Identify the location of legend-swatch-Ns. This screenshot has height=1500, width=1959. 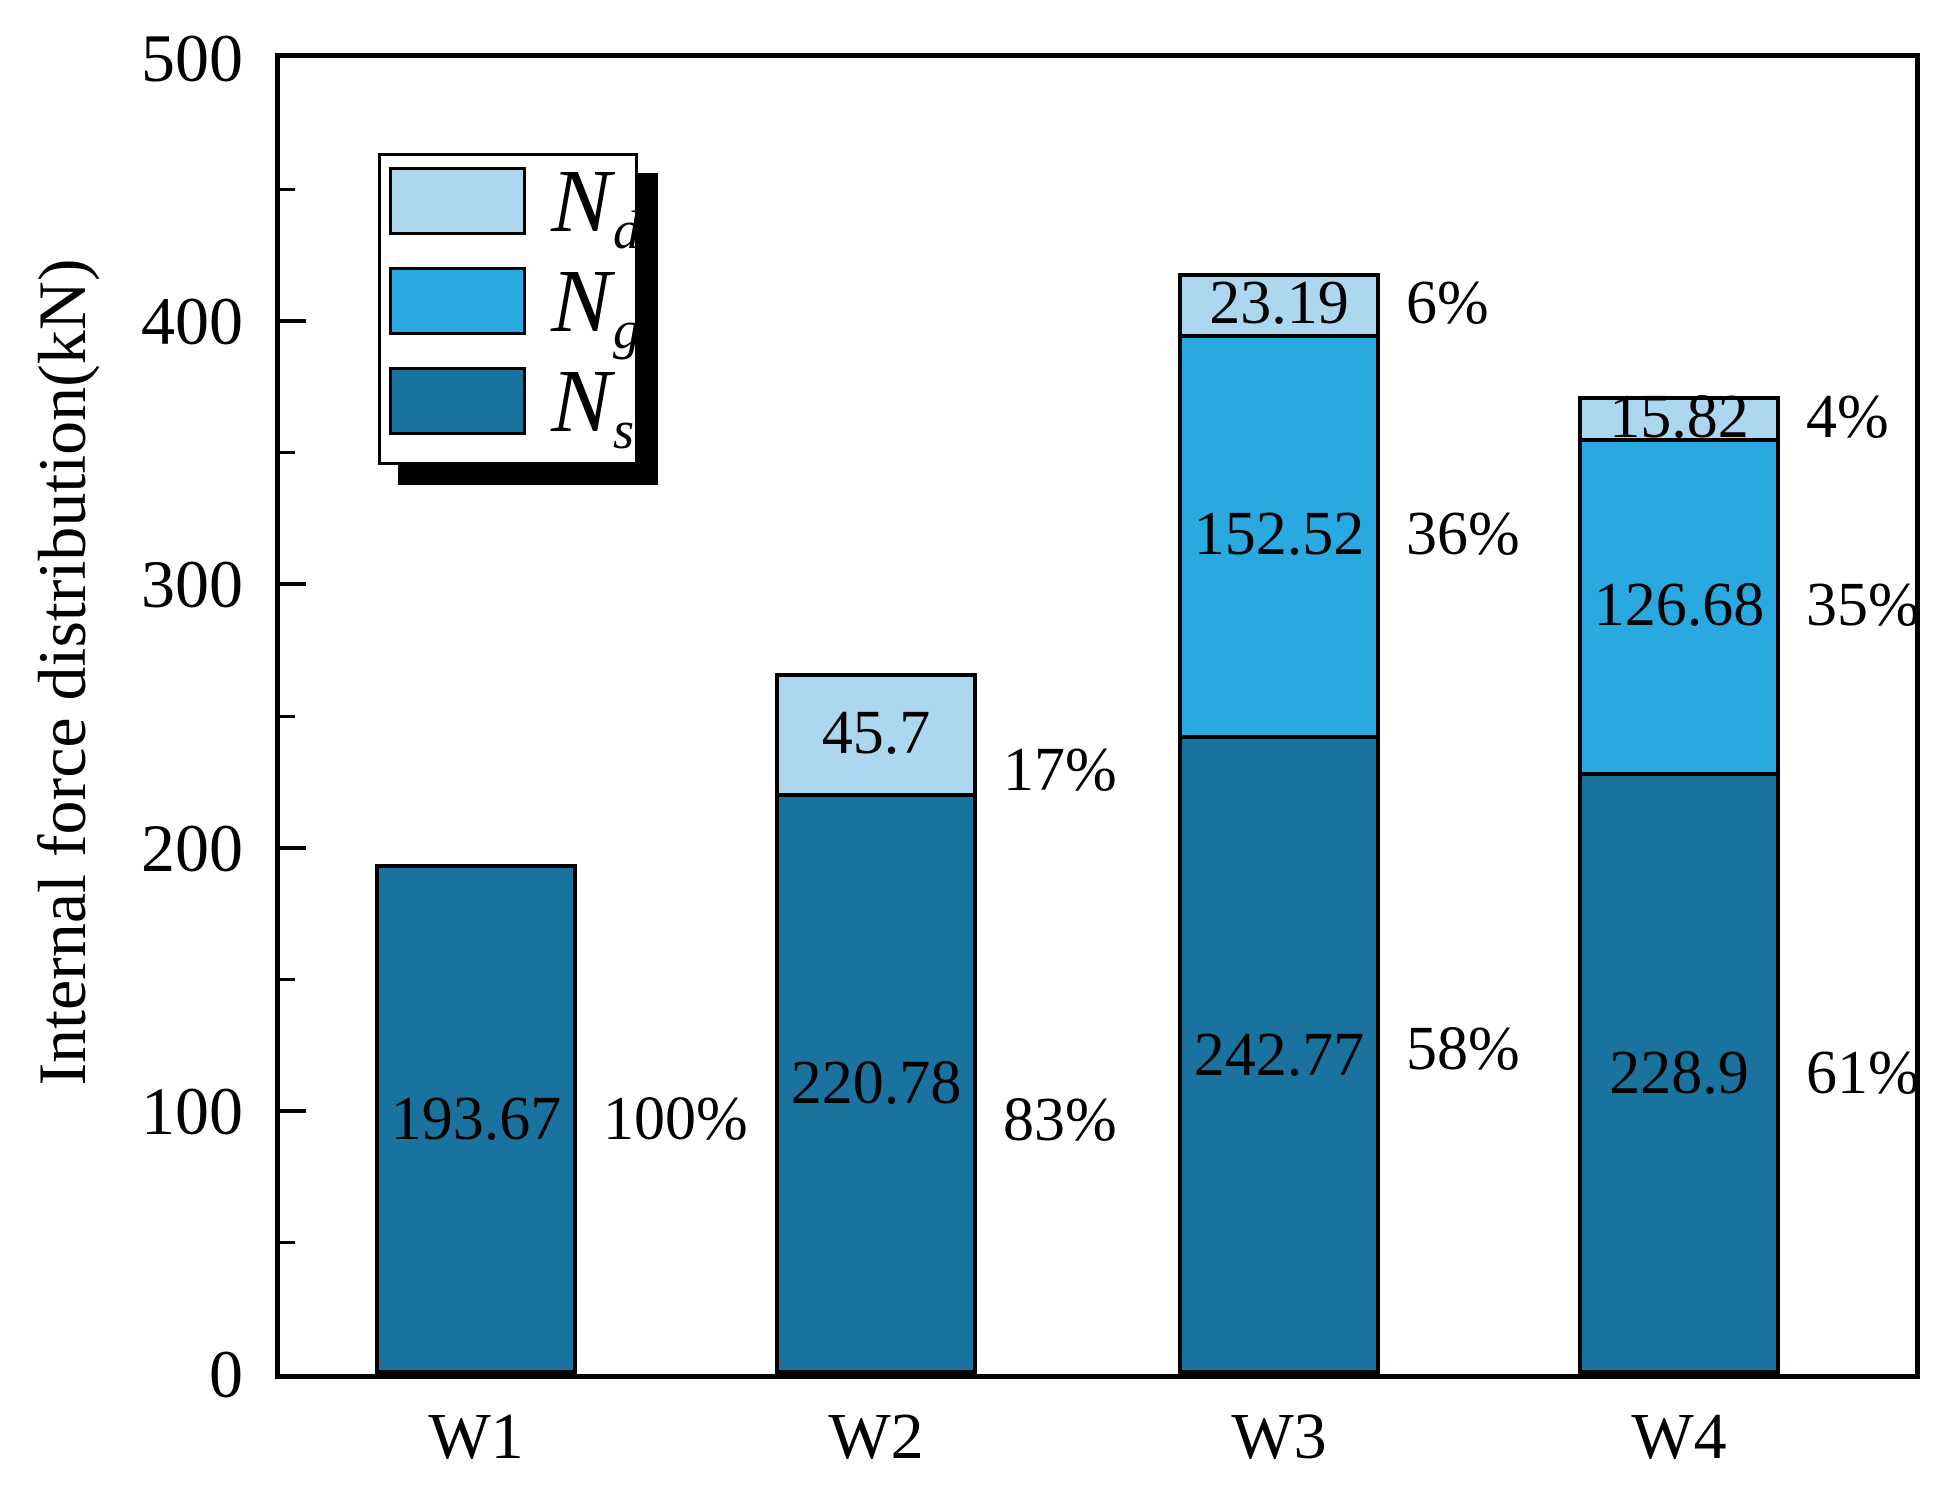
(457, 401).